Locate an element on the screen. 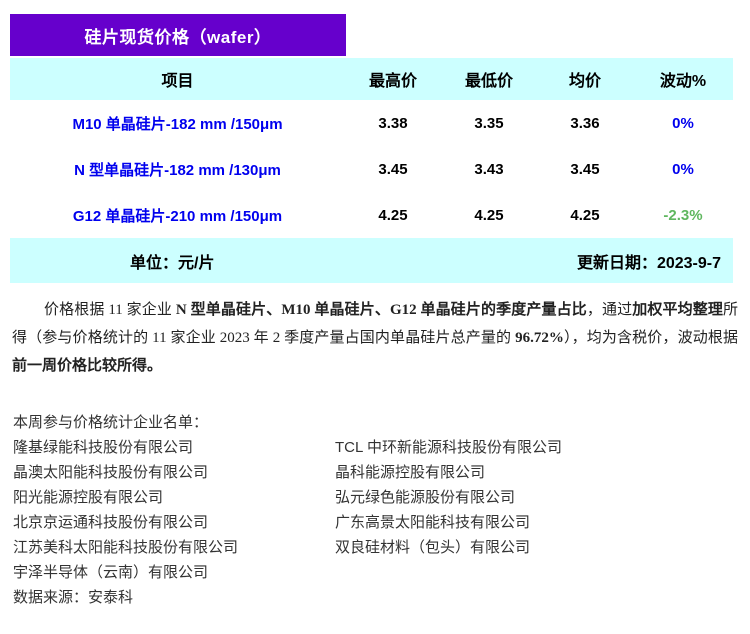  row-change-value: -2.3% is located at coordinates (683, 215).